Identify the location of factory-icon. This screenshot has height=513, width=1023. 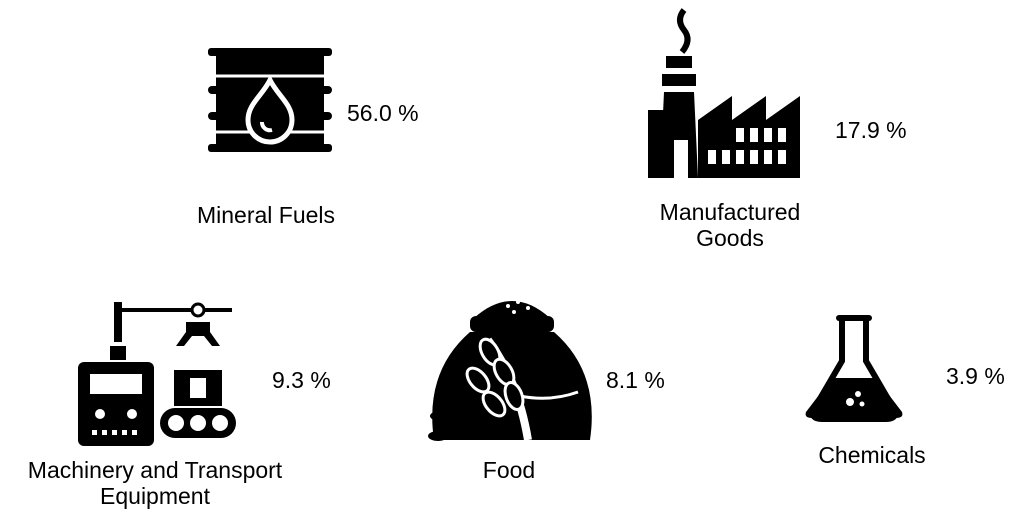
(724, 93).